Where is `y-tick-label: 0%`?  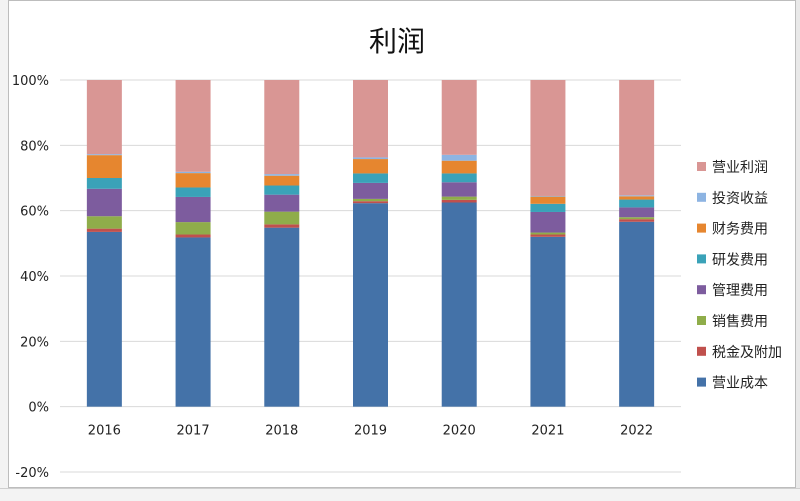 y-tick-label: 0% is located at coordinates (38, 408).